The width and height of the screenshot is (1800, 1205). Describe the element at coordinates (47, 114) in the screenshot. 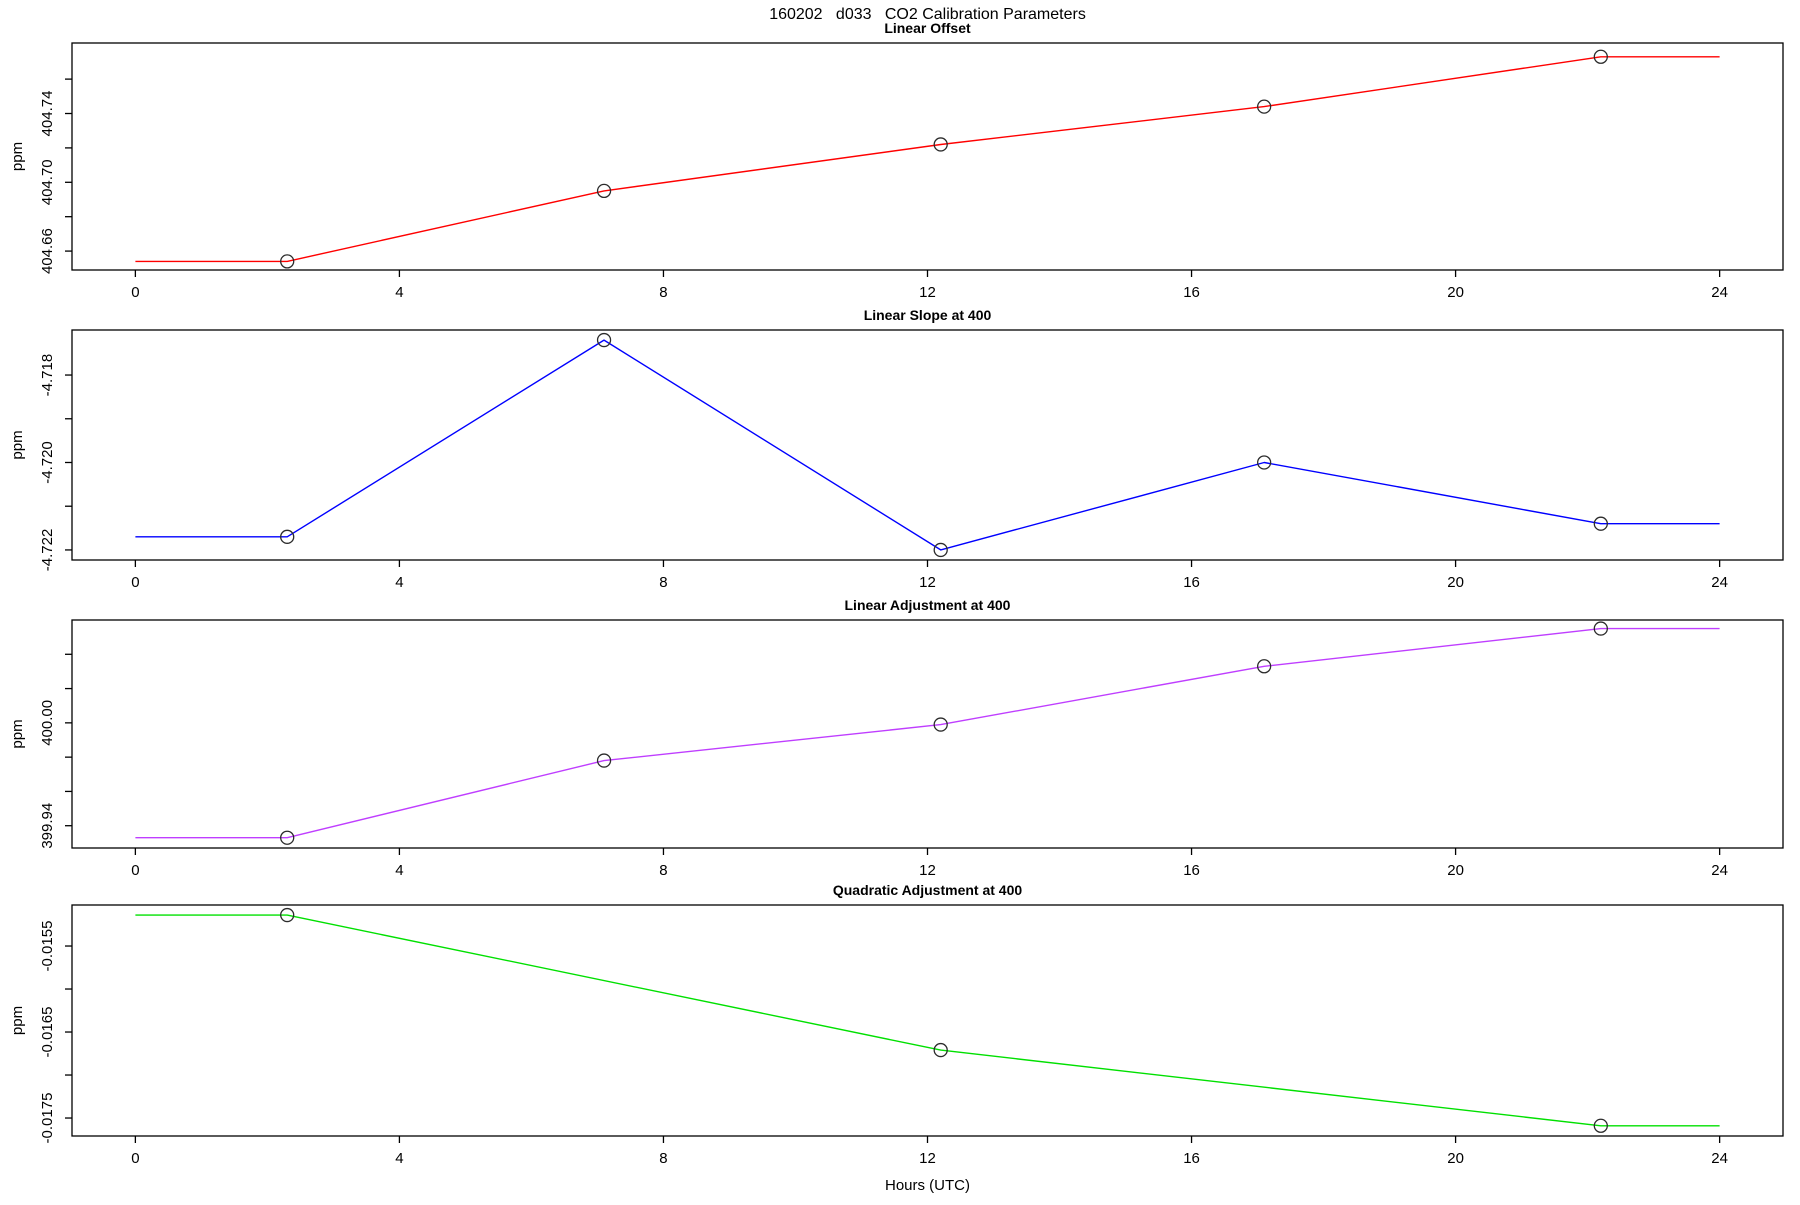

I see `y-tick-label: 404.74` at that location.